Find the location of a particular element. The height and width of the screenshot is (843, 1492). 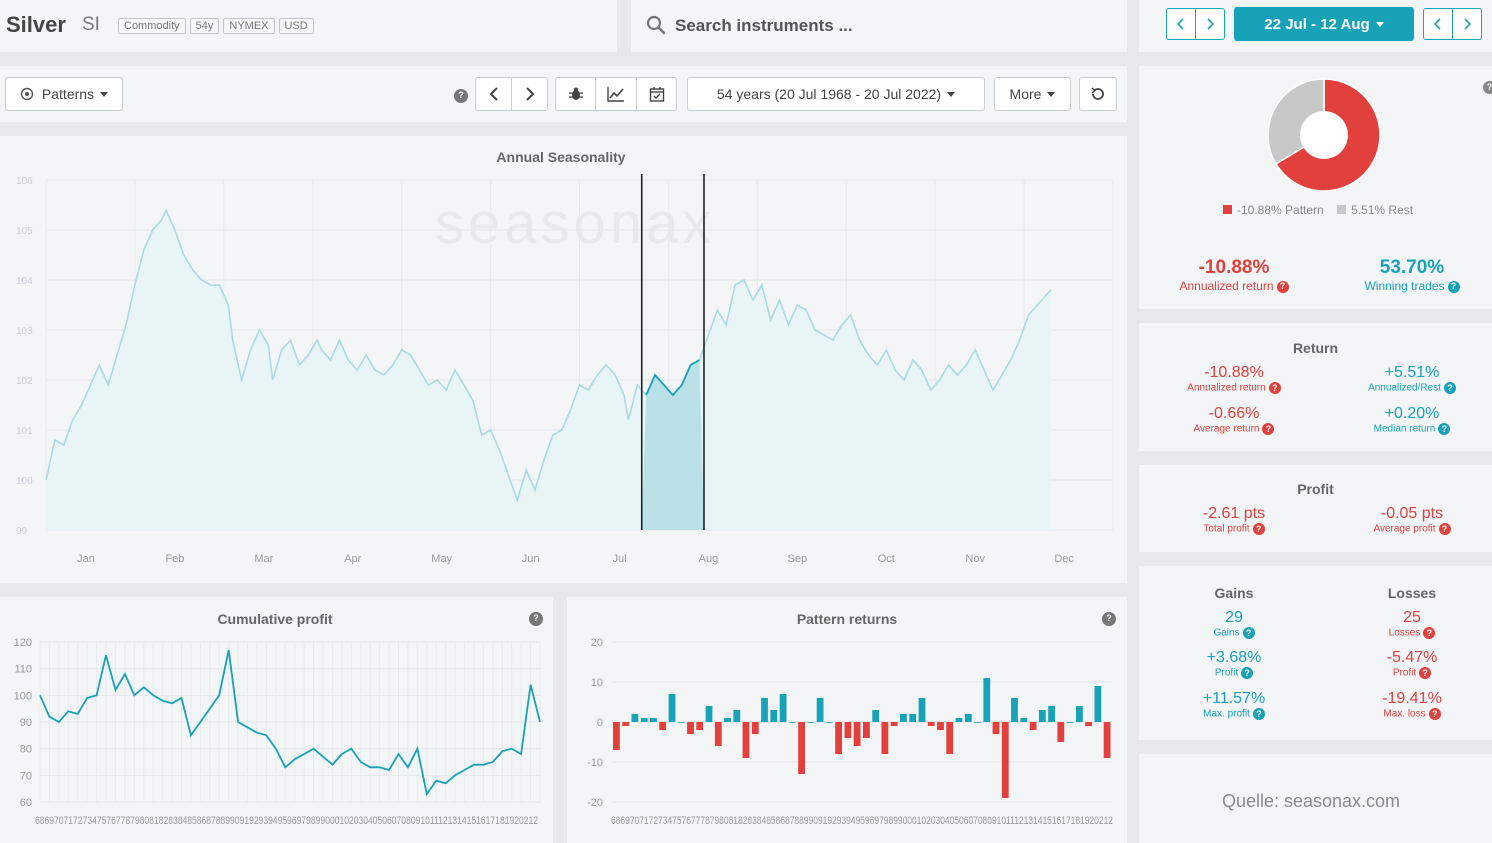

prev-date-button is located at coordinates (1438, 24).